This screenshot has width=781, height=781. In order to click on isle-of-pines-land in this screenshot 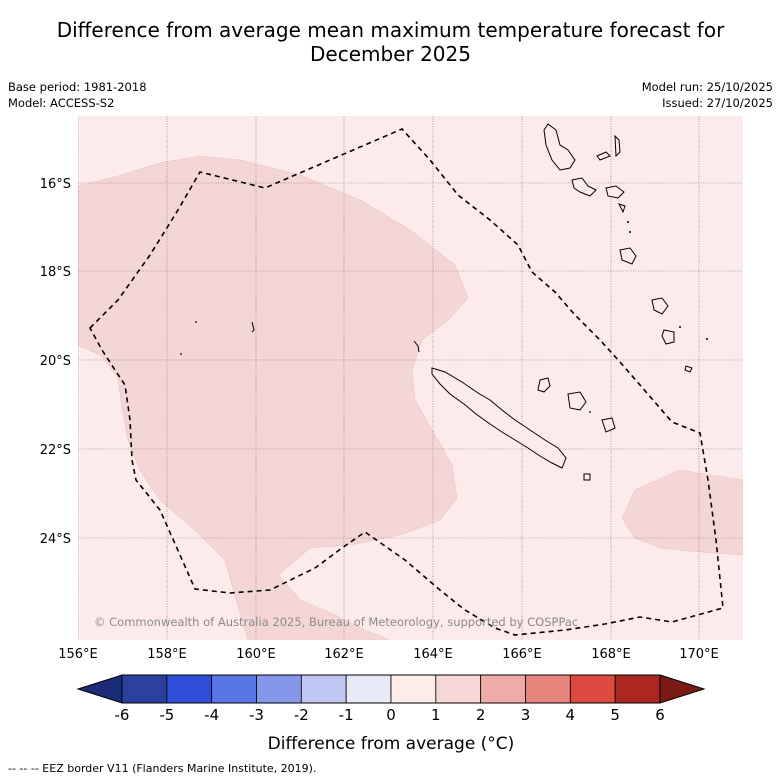, I will do `click(587, 477)`.